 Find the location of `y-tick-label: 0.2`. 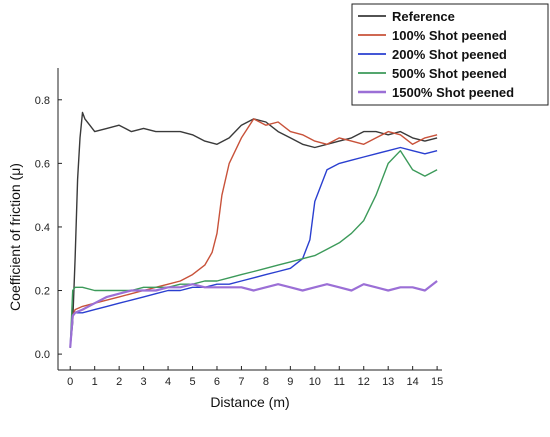

y-tick-label: 0.2 is located at coordinates (42, 292).